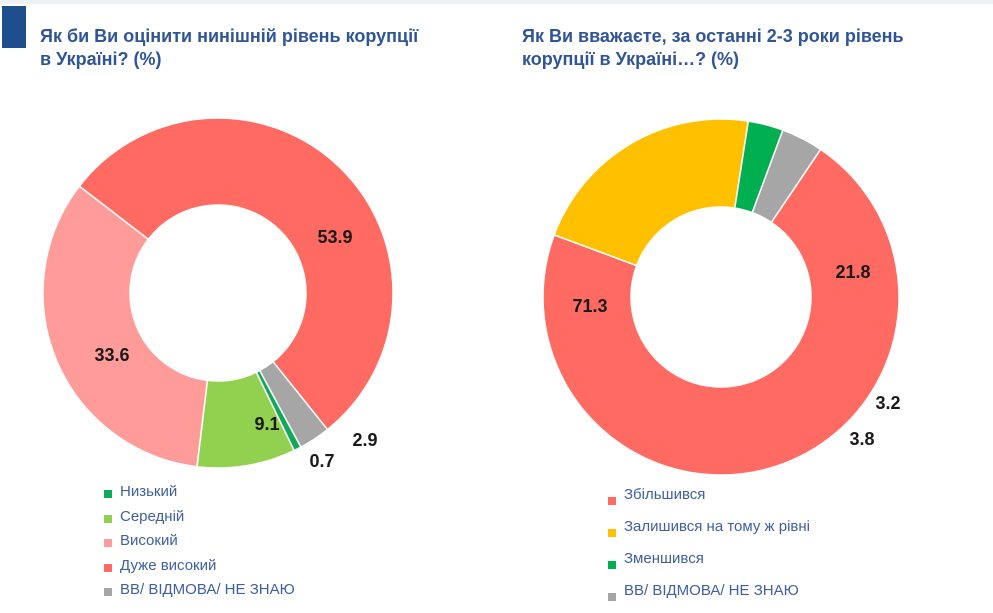  I want to click on chart-2-data-label-2: 3.2, so click(887, 403).